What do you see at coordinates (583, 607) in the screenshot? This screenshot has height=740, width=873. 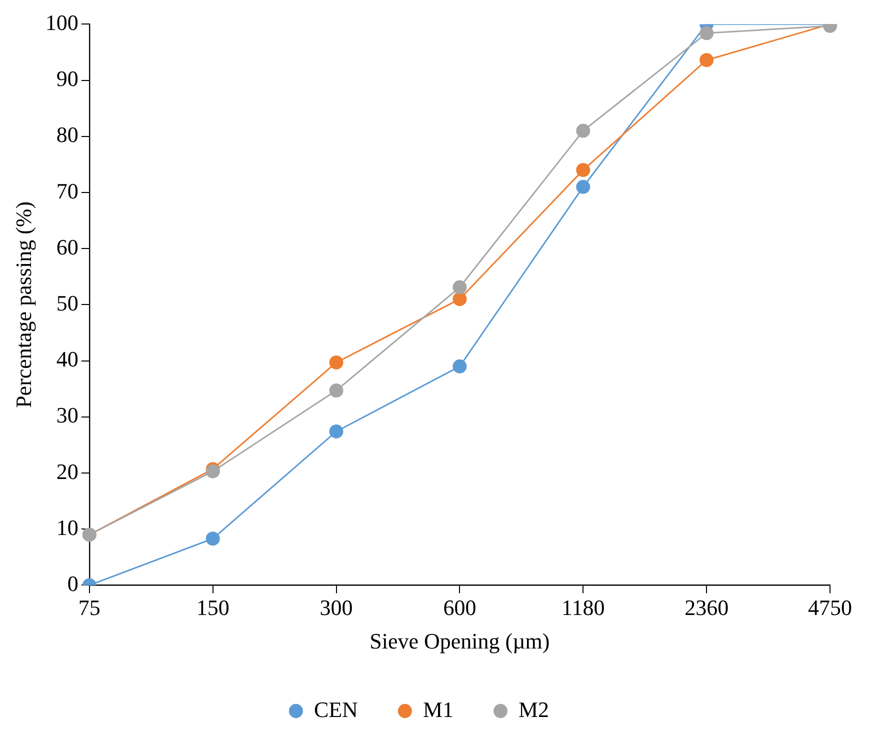 I see `x-tick-label: 1180` at bounding box center [583, 607].